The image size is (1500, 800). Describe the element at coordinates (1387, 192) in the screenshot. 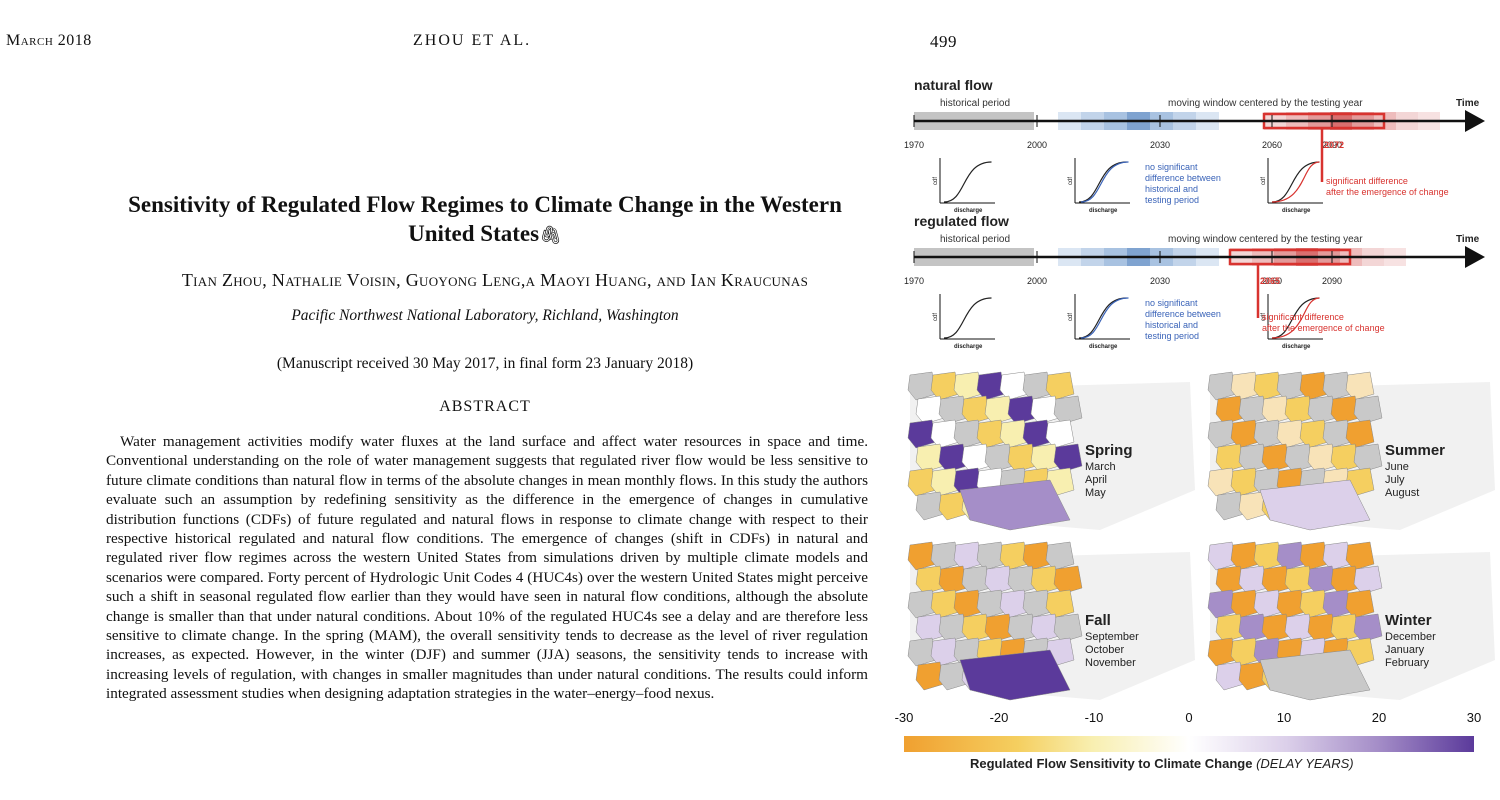

I see `significance-note: after the emergence of change` at that location.